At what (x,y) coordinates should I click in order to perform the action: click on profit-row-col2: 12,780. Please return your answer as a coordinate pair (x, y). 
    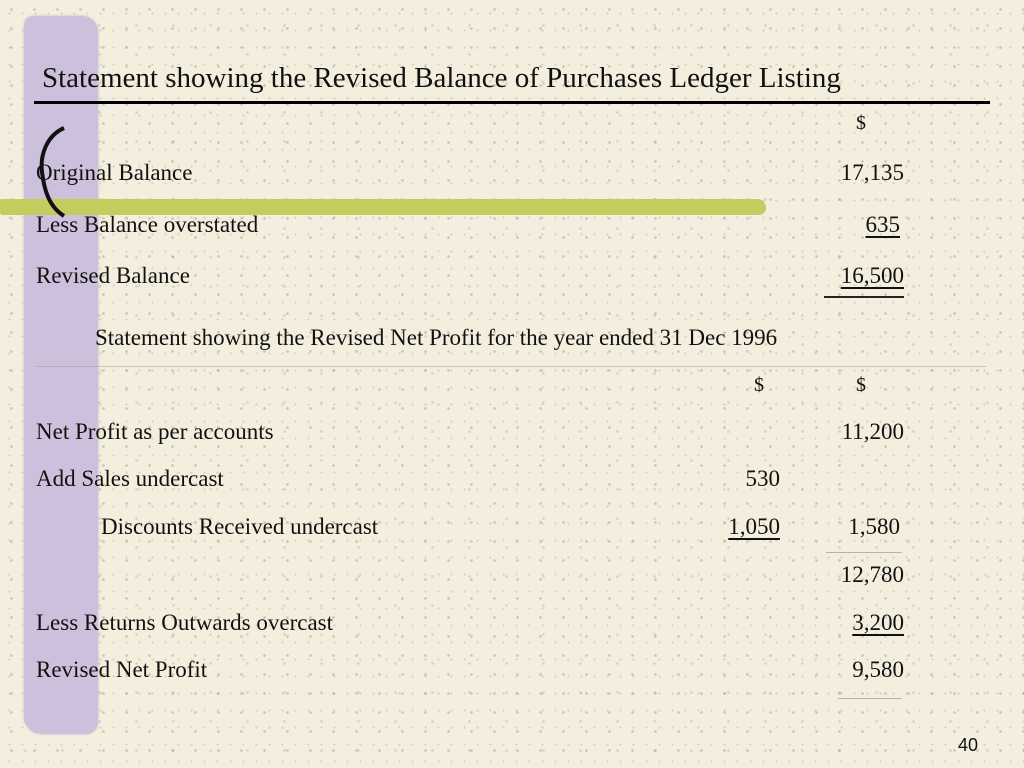
    Looking at the image, I should click on (872, 574).